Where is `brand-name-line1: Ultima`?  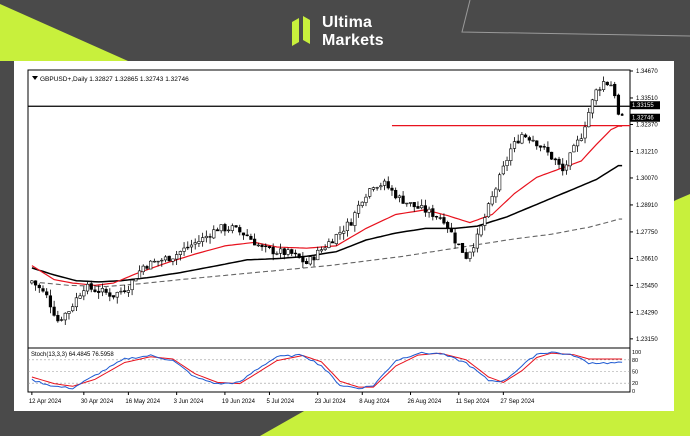
brand-name-line1: Ultima is located at coordinates (347, 22).